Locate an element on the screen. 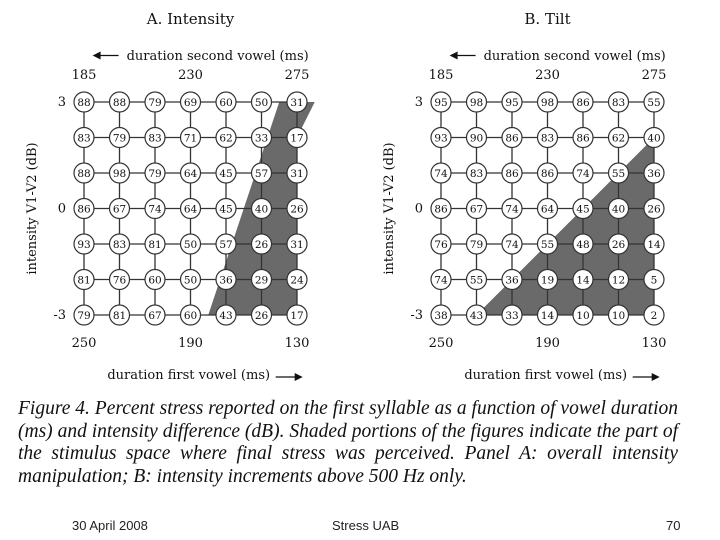 The image size is (720, 540). data-value-label: 36 is located at coordinates (654, 174).